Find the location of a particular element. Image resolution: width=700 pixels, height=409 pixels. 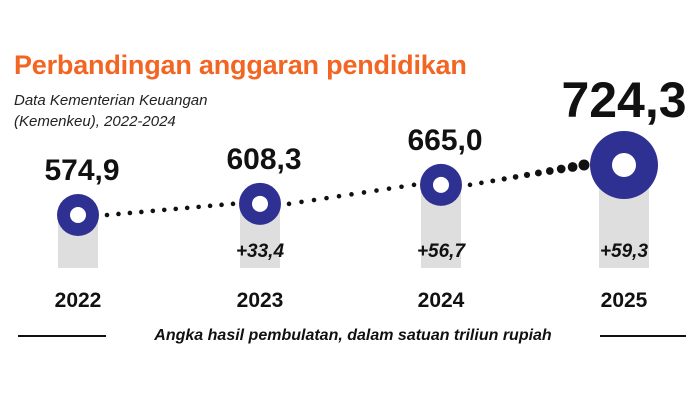

data-point-center-2023 is located at coordinates (260, 203).